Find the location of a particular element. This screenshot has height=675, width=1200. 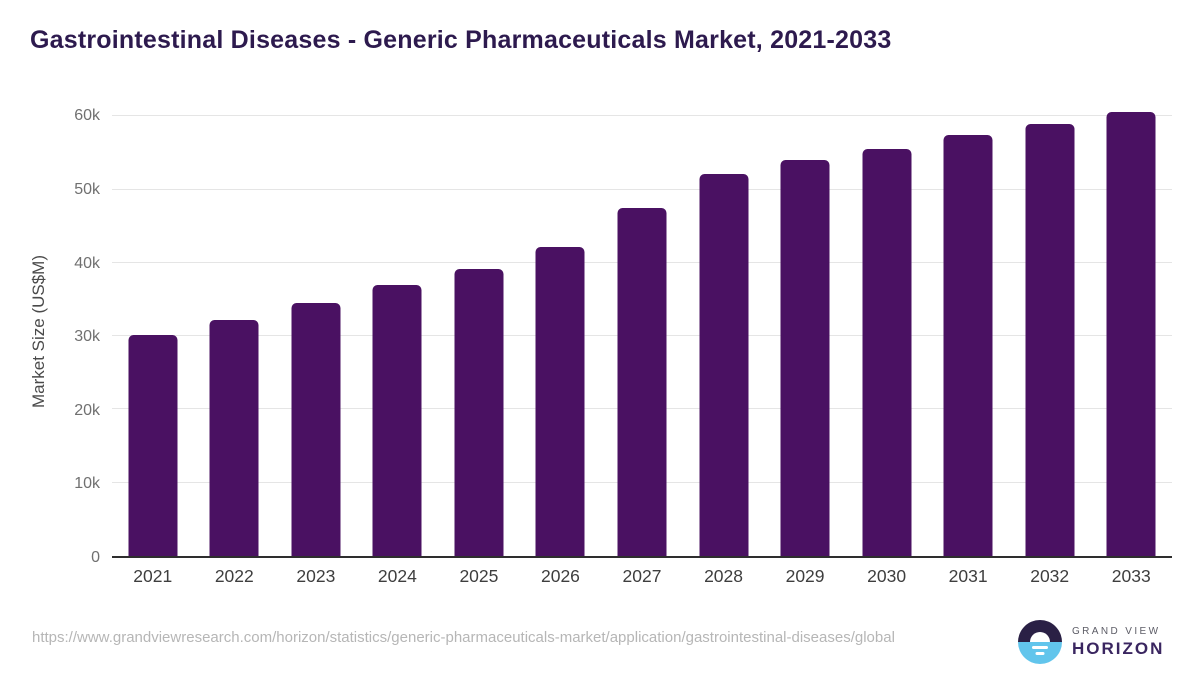

x-tick-label-2024: 2024 is located at coordinates (397, 576).